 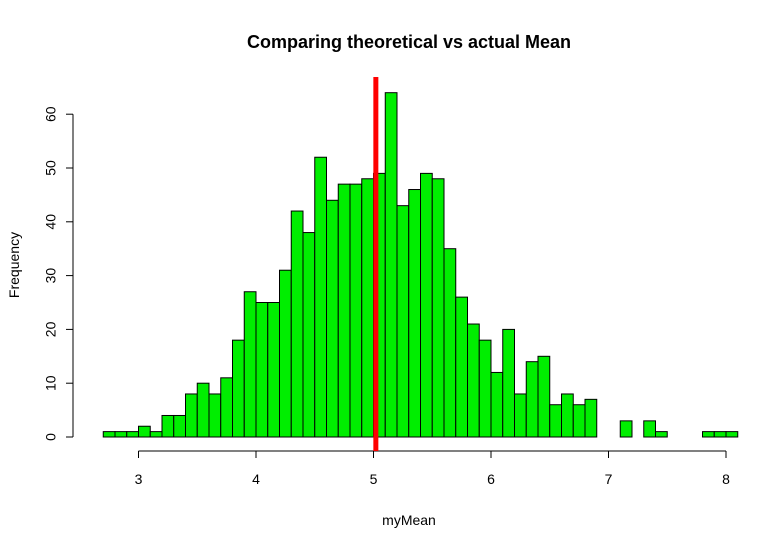 What do you see at coordinates (51, 222) in the screenshot?
I see `y-tick-label: 40` at bounding box center [51, 222].